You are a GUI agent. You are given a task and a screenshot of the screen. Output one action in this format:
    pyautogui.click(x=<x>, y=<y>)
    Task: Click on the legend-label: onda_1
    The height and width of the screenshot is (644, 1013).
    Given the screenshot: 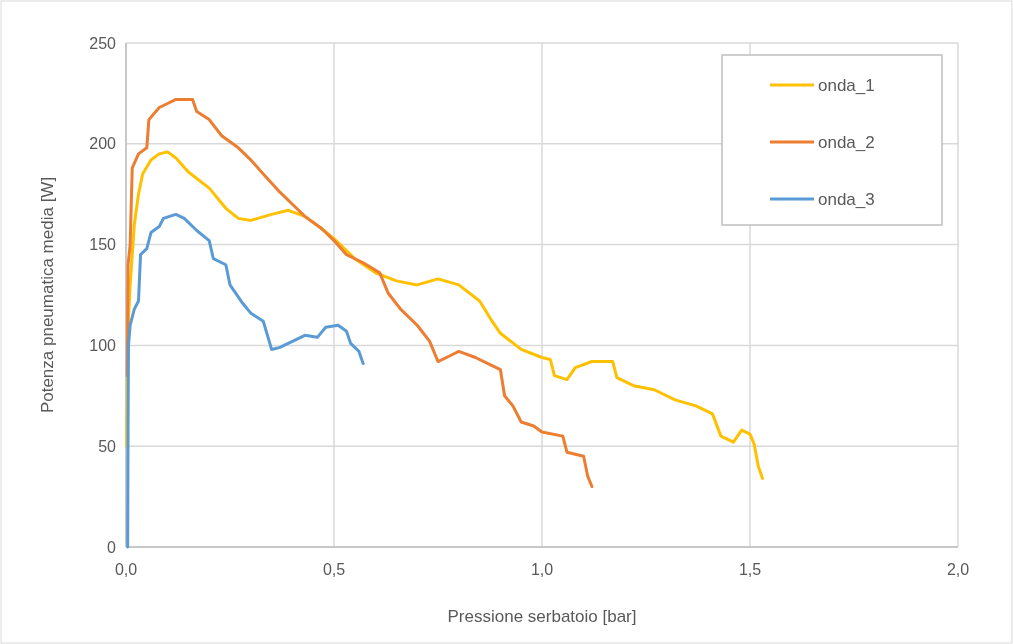 What is the action you would take?
    pyautogui.click(x=846, y=85)
    